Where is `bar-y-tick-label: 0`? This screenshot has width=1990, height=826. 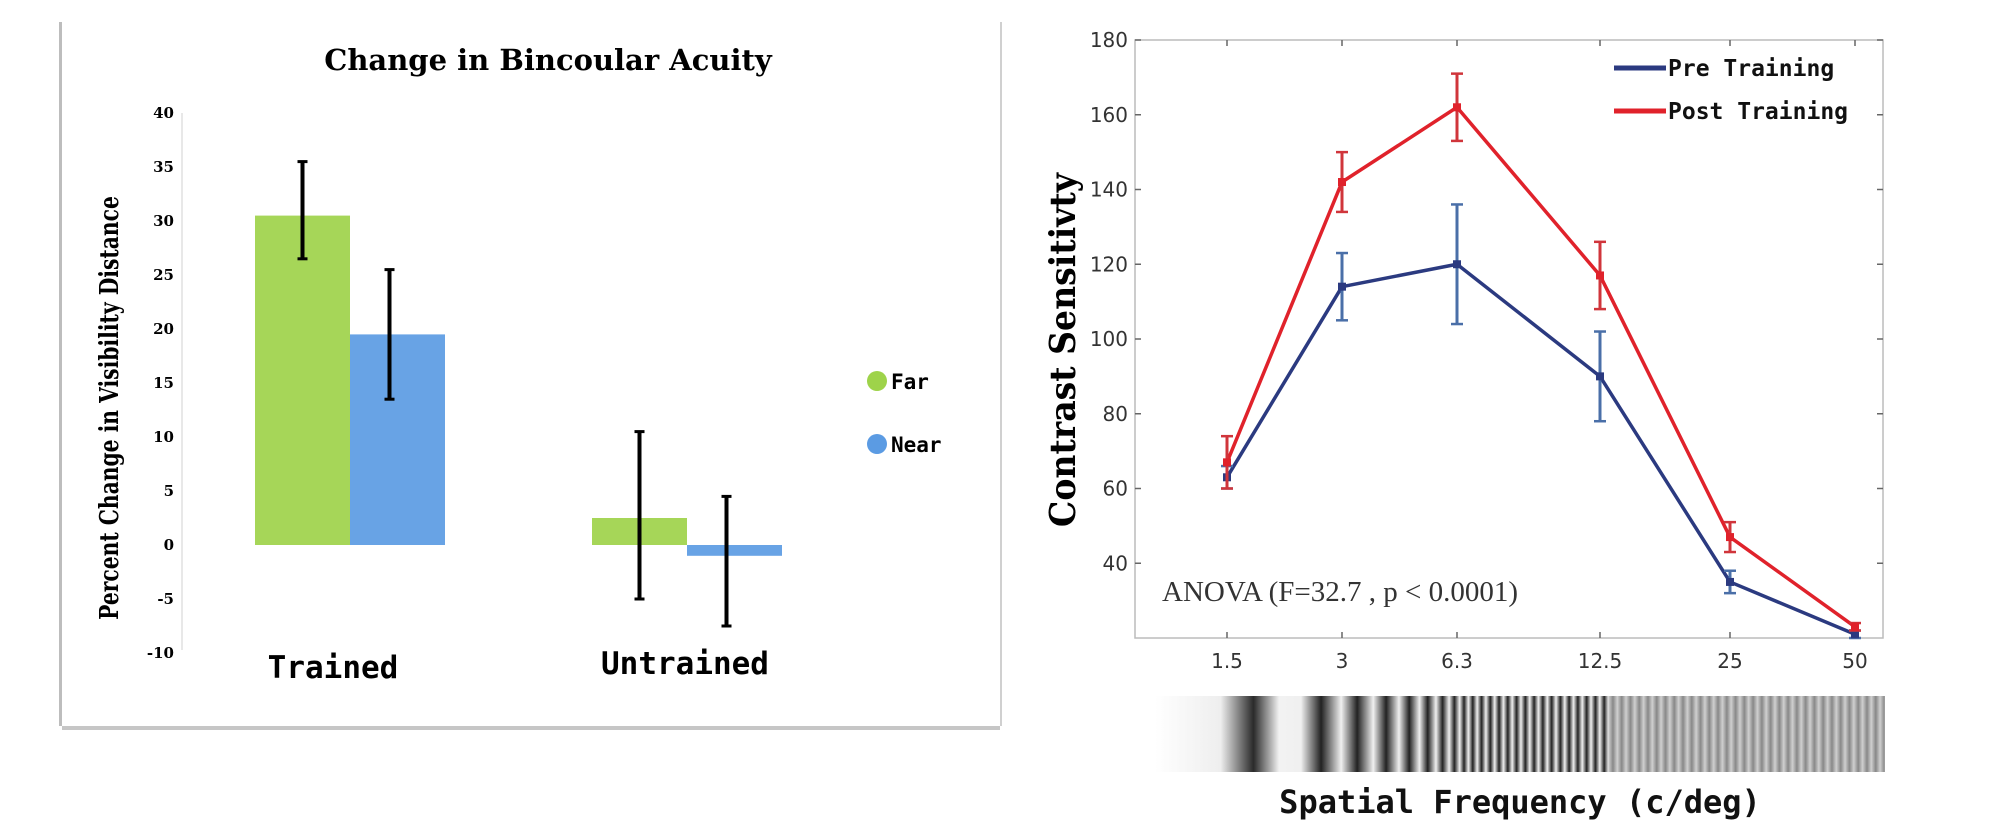
bar-y-tick-label: 0 is located at coordinates (169, 545).